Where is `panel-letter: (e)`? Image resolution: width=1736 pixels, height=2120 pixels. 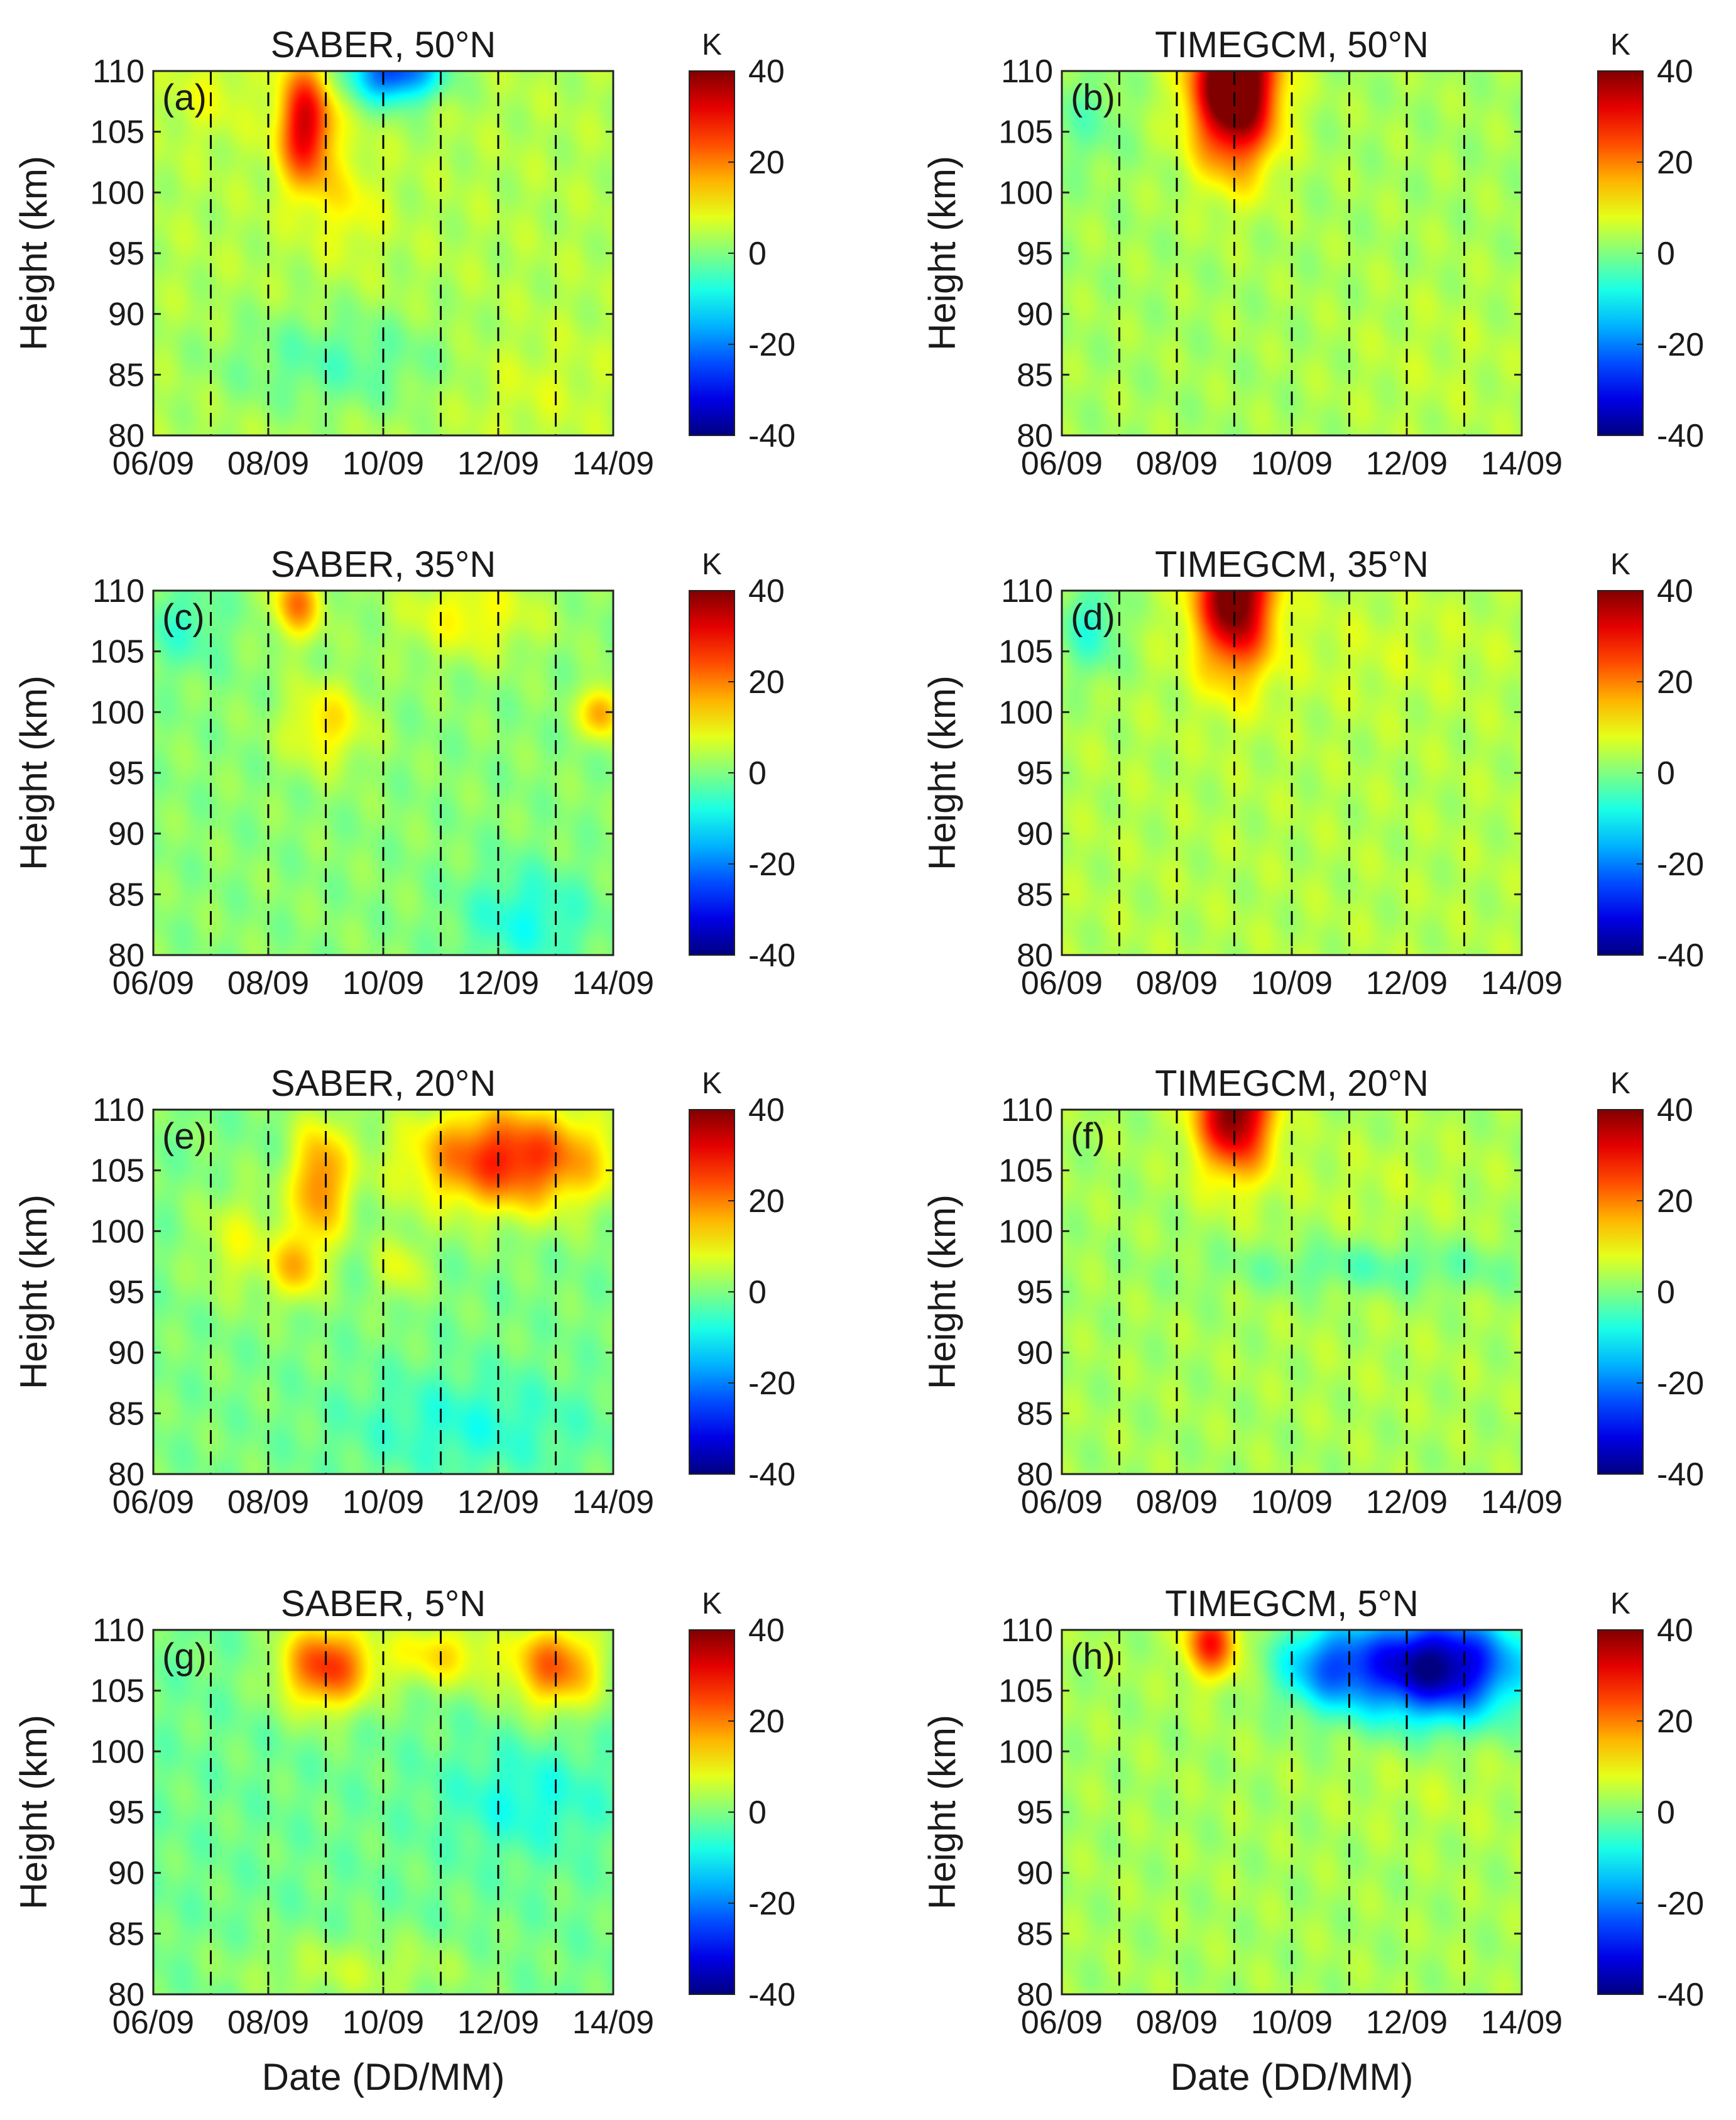 panel-letter: (e) is located at coordinates (184, 1136).